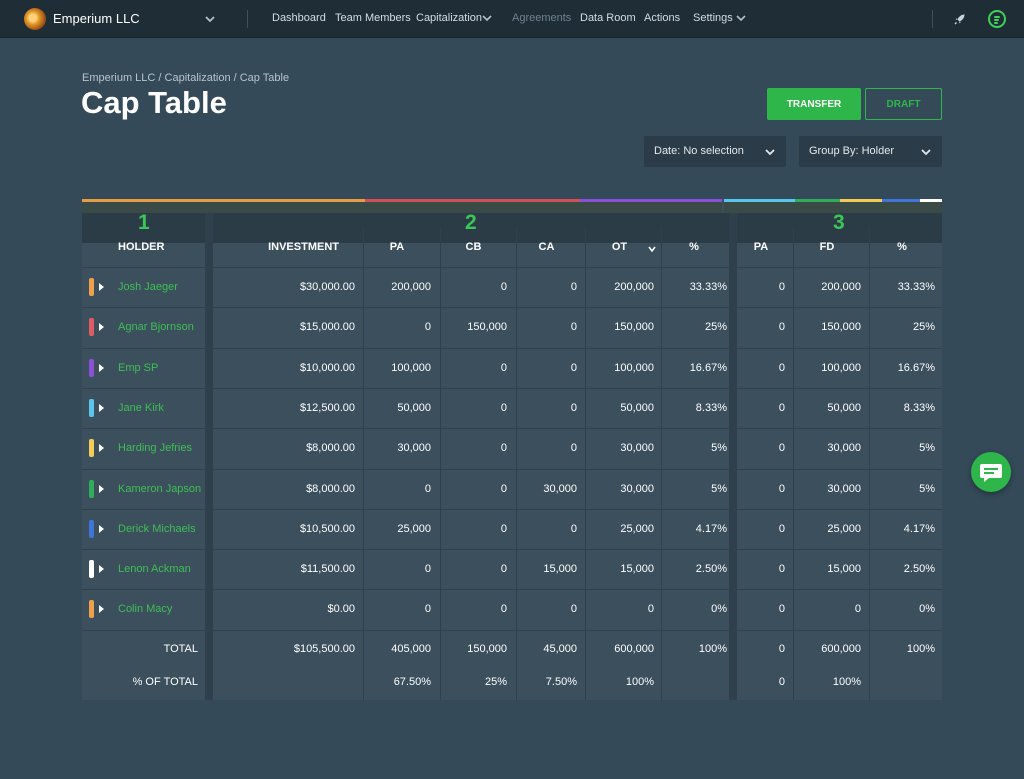  Describe the element at coordinates (35, 19) in the screenshot. I see `company-logo` at that location.